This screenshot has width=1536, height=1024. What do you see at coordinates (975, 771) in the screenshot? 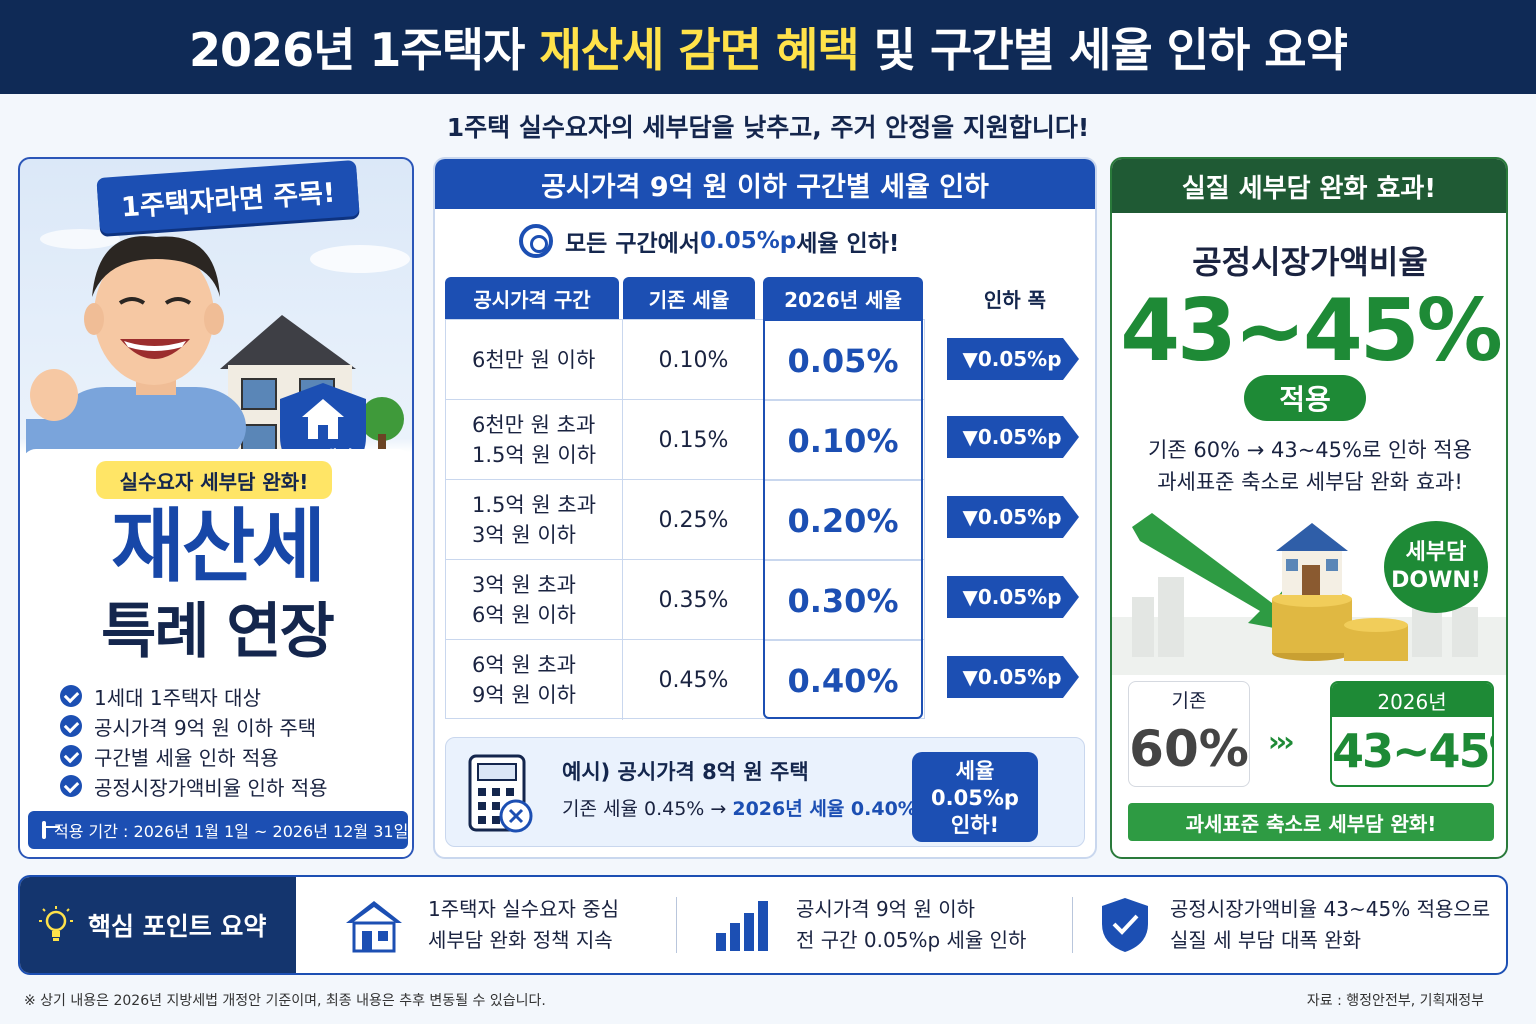
I see `badge-line: 세율` at bounding box center [975, 771].